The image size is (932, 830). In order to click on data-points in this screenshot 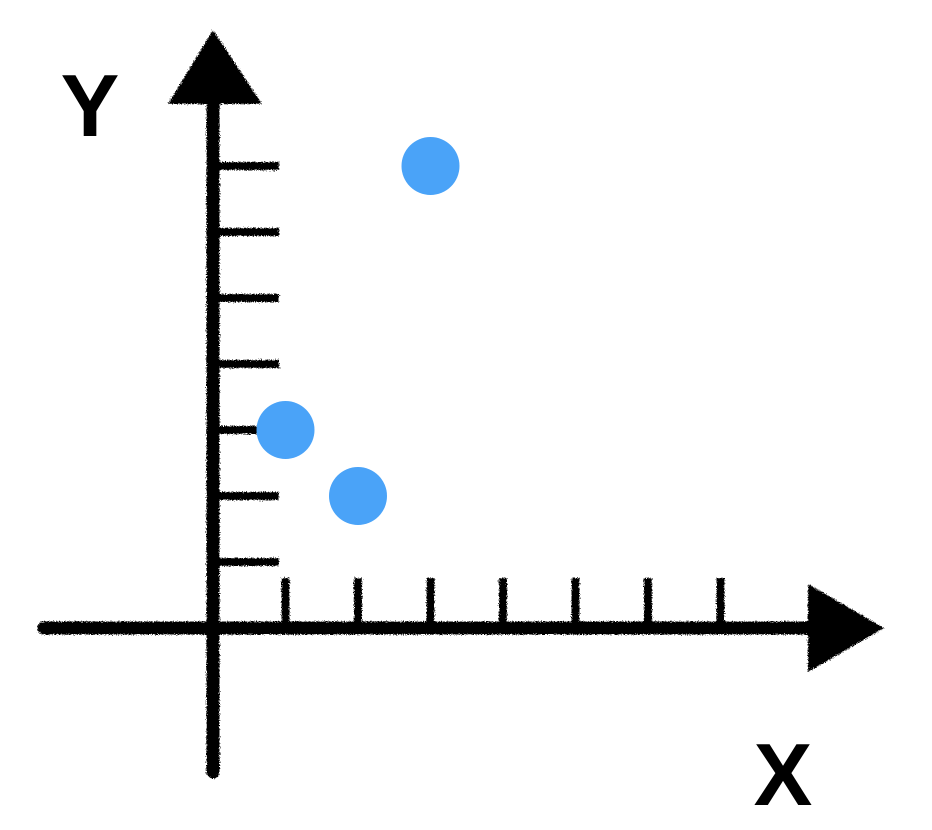, I will do `click(358, 331)`.